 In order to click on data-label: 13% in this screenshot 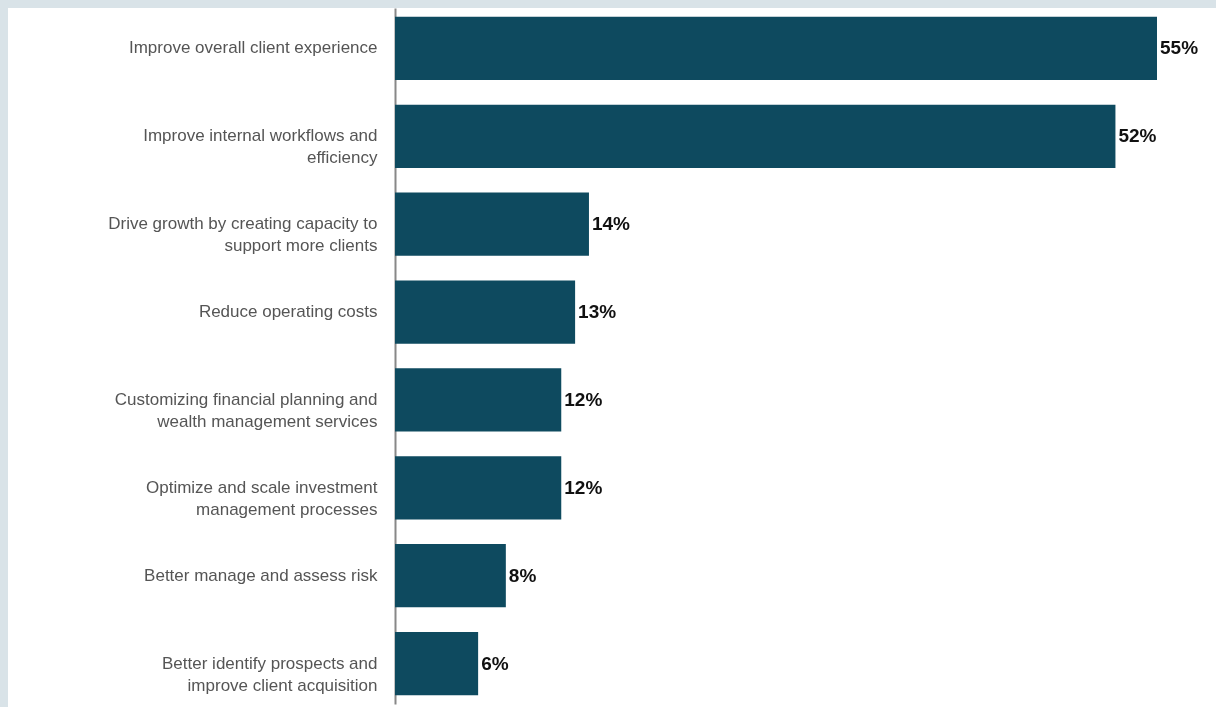, I will do `click(597, 312)`.